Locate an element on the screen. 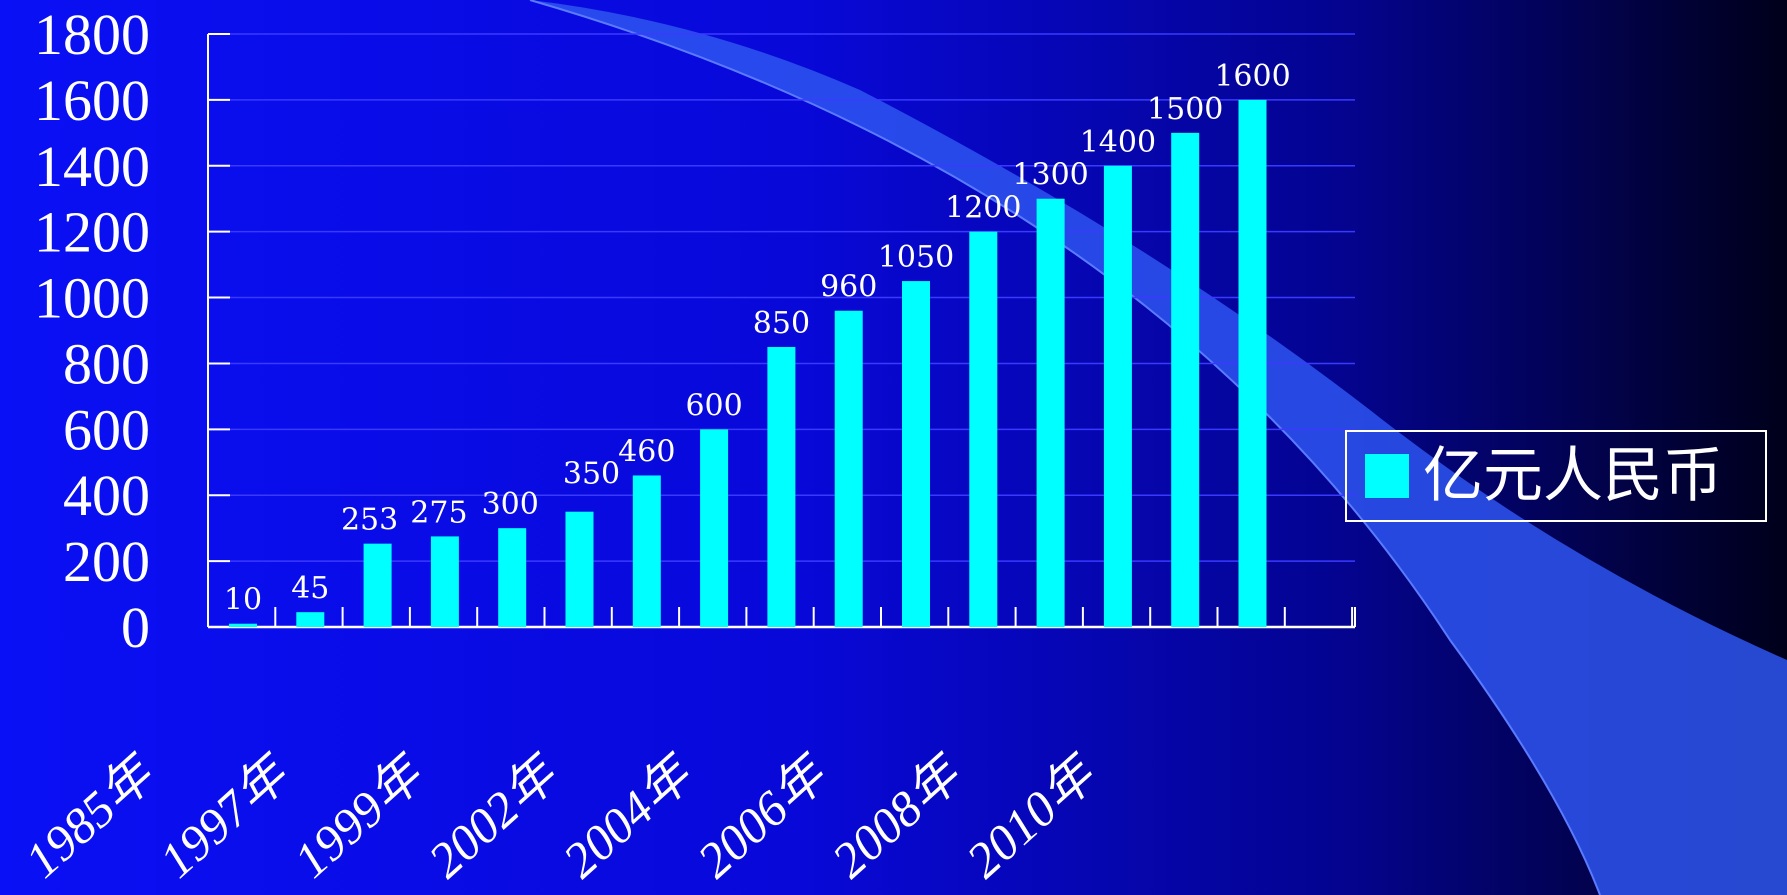  data-label: 460 is located at coordinates (646, 451).